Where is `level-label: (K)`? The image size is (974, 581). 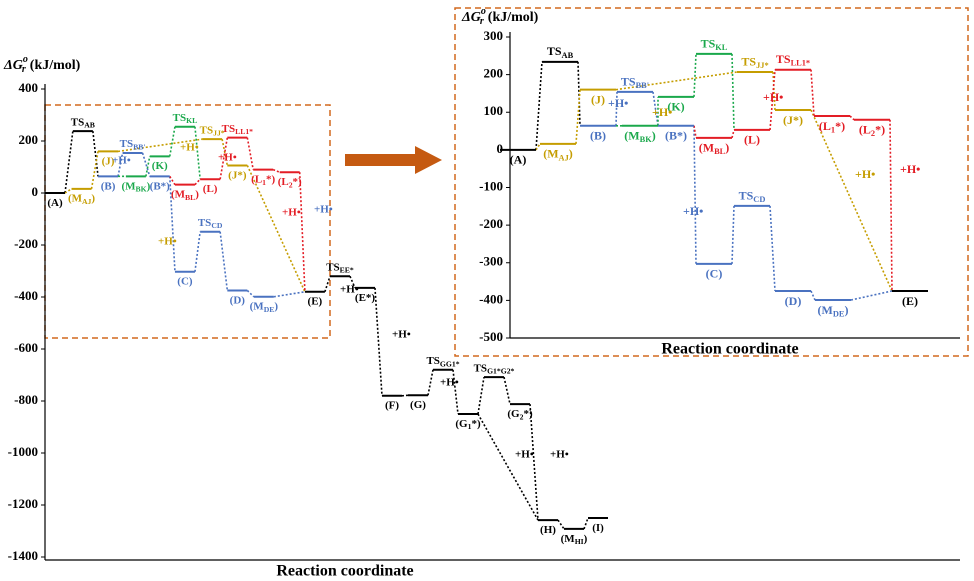 level-label: (K) is located at coordinates (160, 166).